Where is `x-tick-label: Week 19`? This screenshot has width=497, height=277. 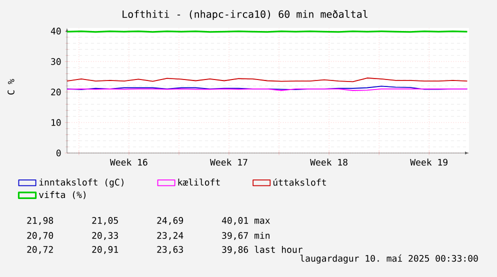
x-tick-label: Week 19 is located at coordinates (429, 162).